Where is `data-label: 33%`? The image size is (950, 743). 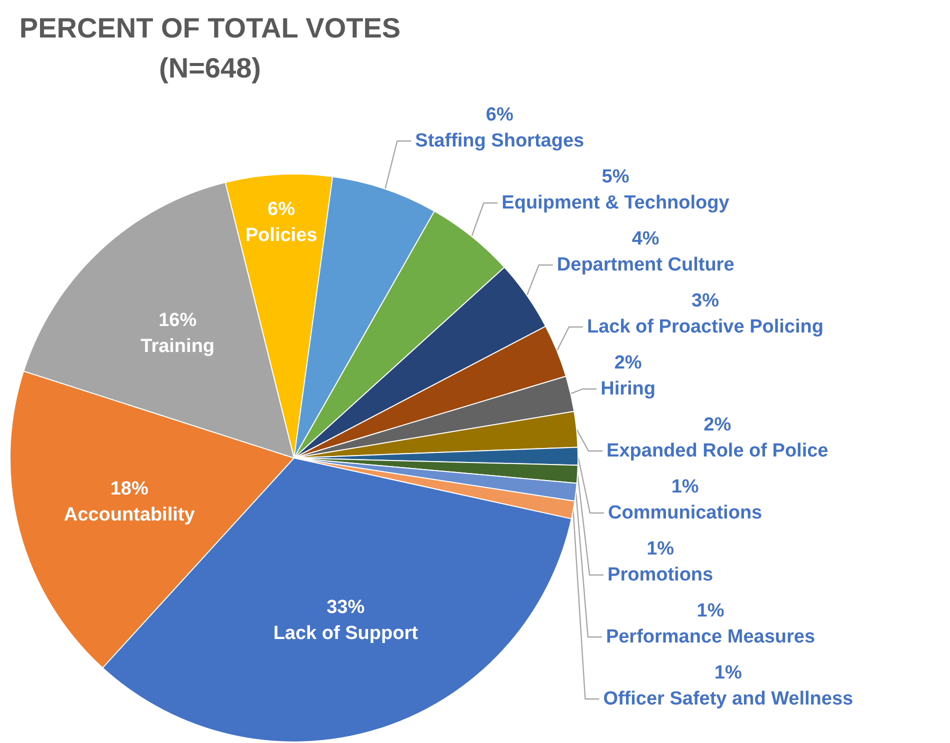 data-label: 33% is located at coordinates (345, 607).